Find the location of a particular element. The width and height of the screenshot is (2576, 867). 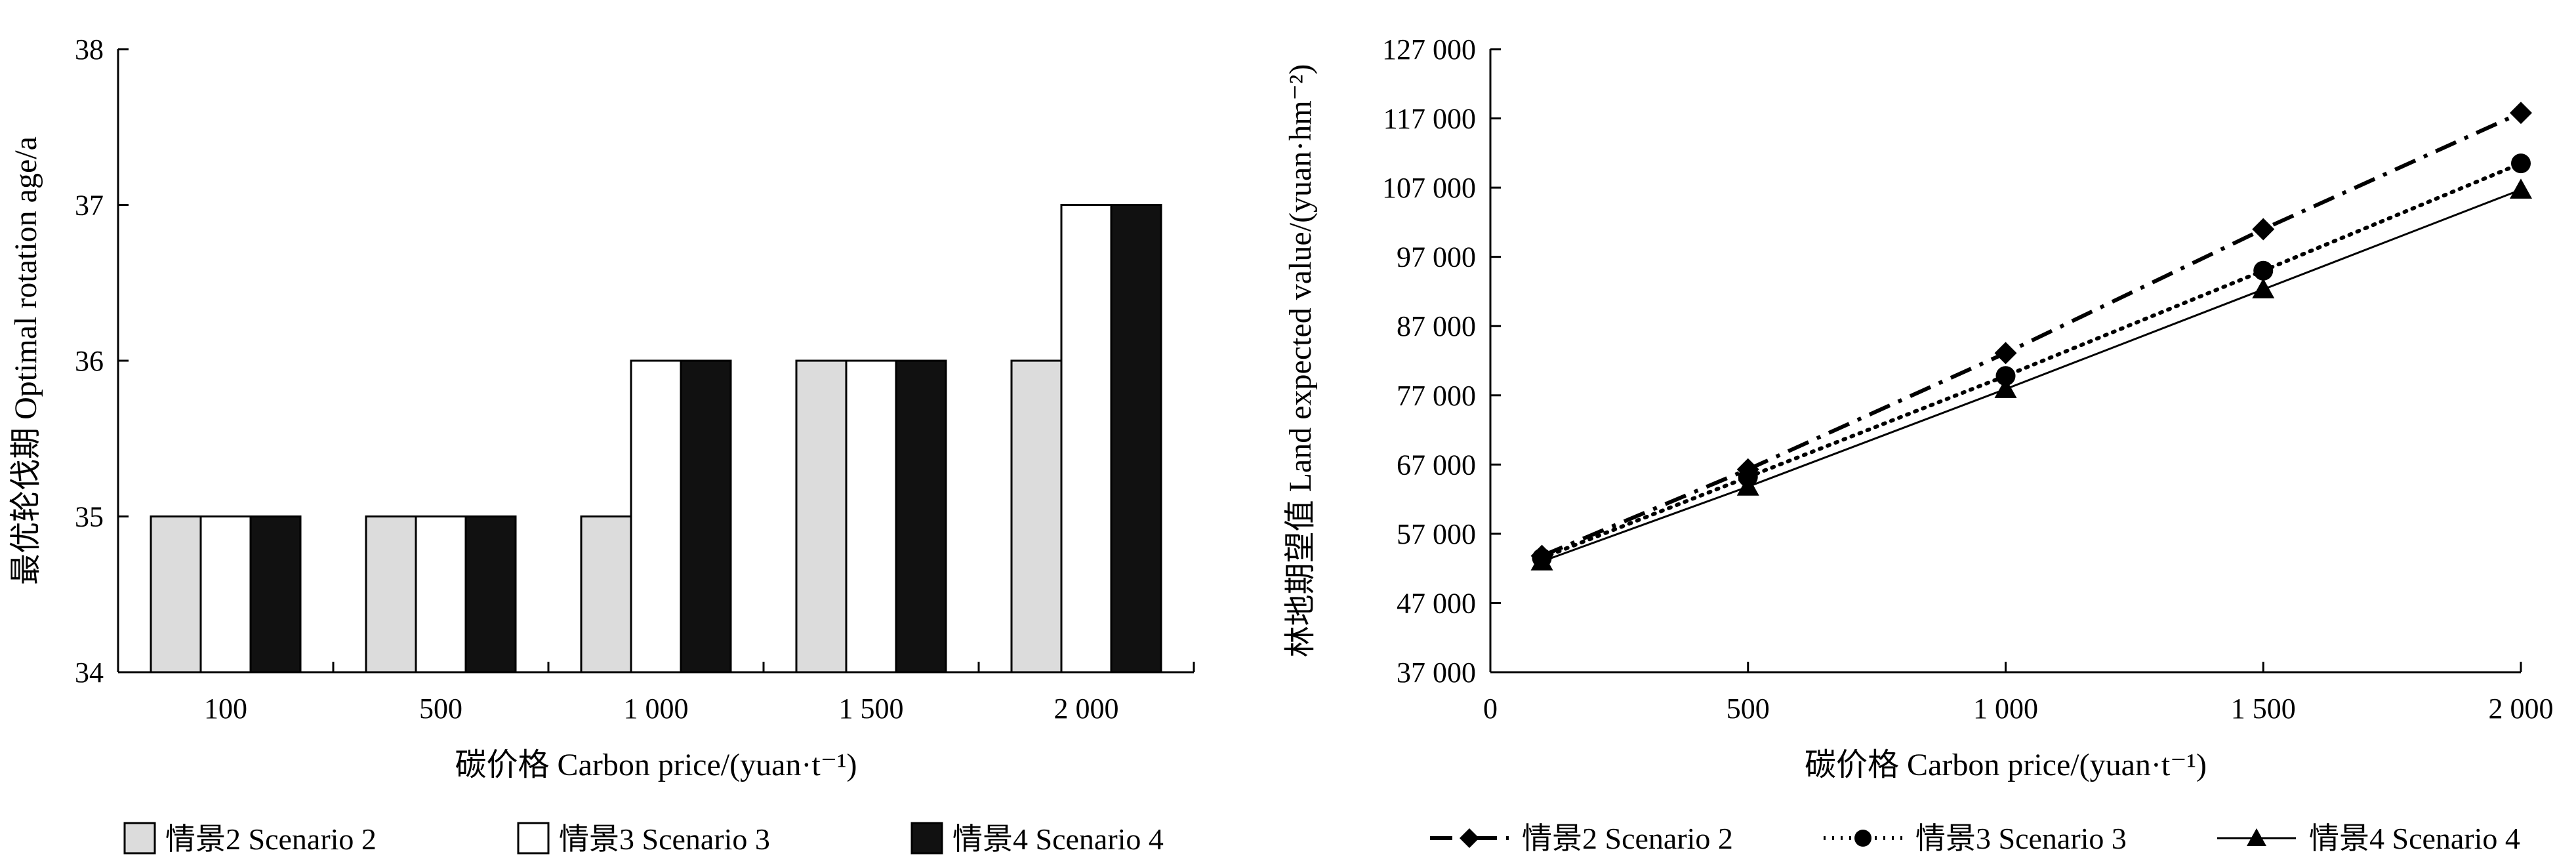

x-tick-label: 0 is located at coordinates (1491, 709).